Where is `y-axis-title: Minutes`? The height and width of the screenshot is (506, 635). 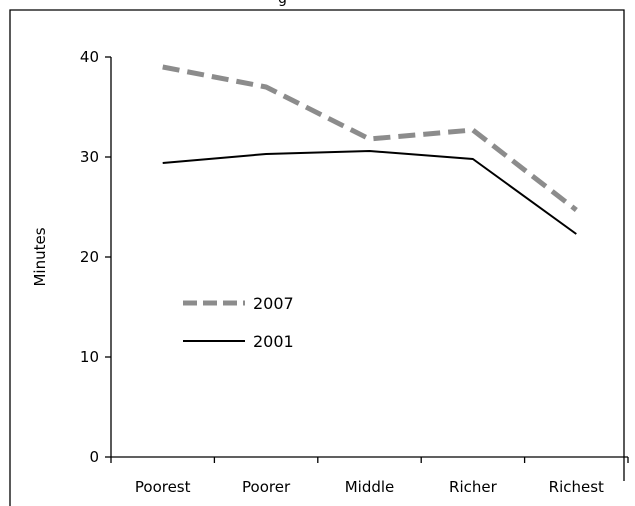
y-axis-title: Minutes is located at coordinates (40, 256).